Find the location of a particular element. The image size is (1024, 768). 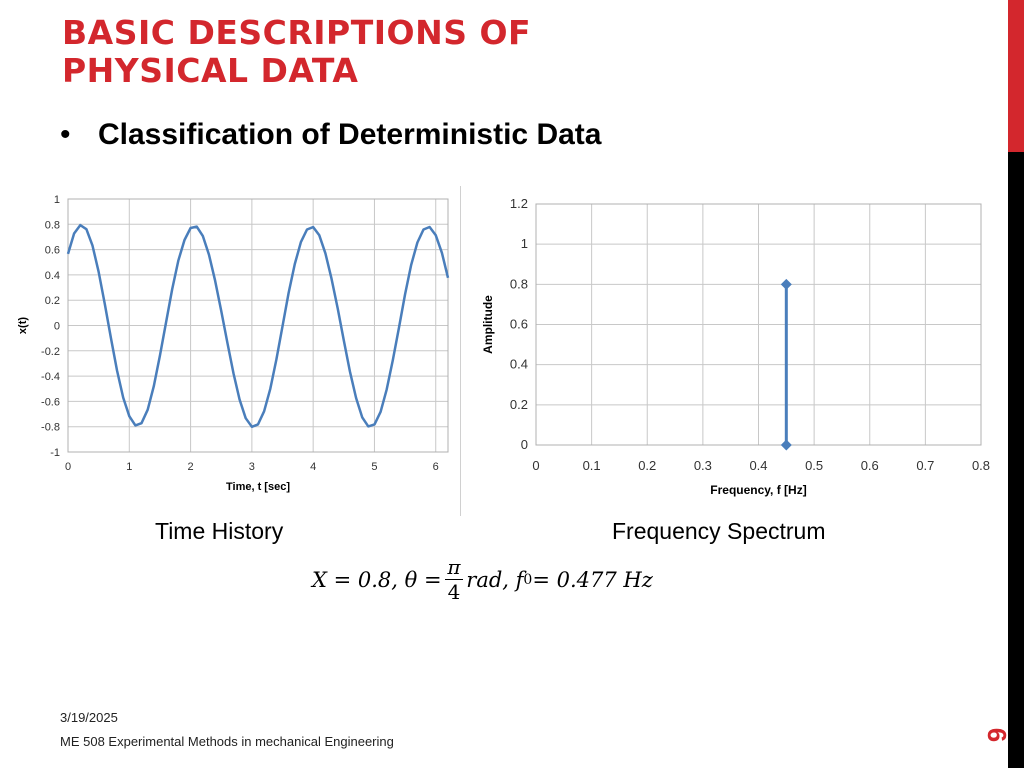

x-axis-label: Frequency, f [Hz] is located at coordinates (758, 490).